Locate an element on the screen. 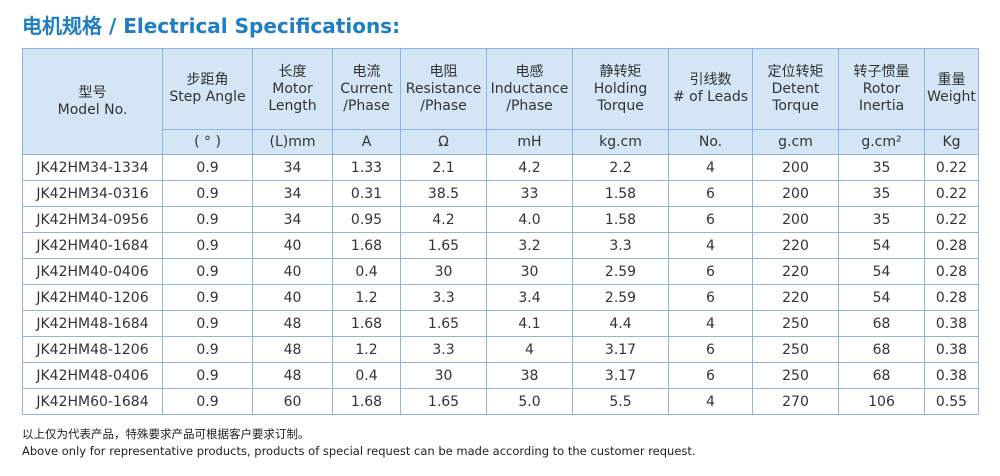  header-cell: 电感 Inductance/Phase is located at coordinates (529, 89).